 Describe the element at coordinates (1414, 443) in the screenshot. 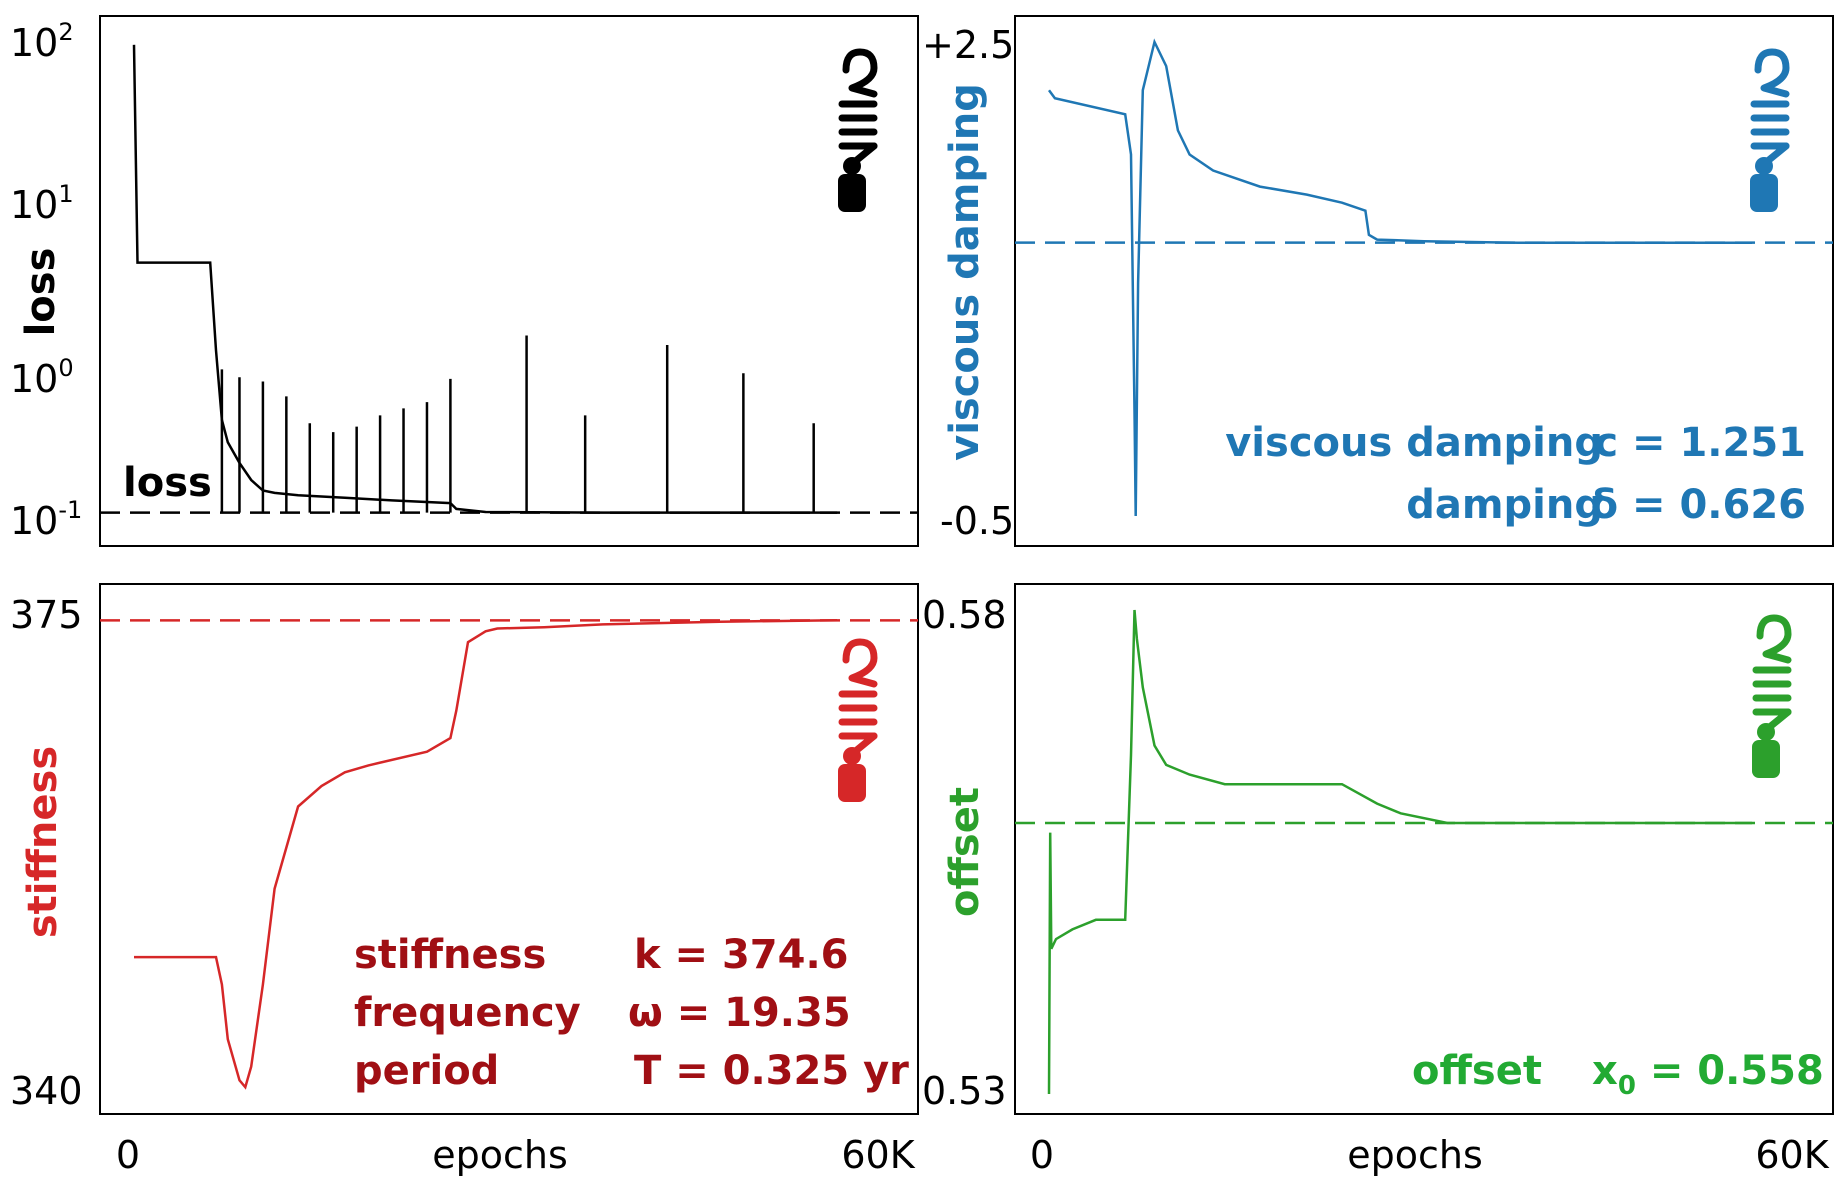

I see `damping-ann-1-label: viscous damping` at that location.